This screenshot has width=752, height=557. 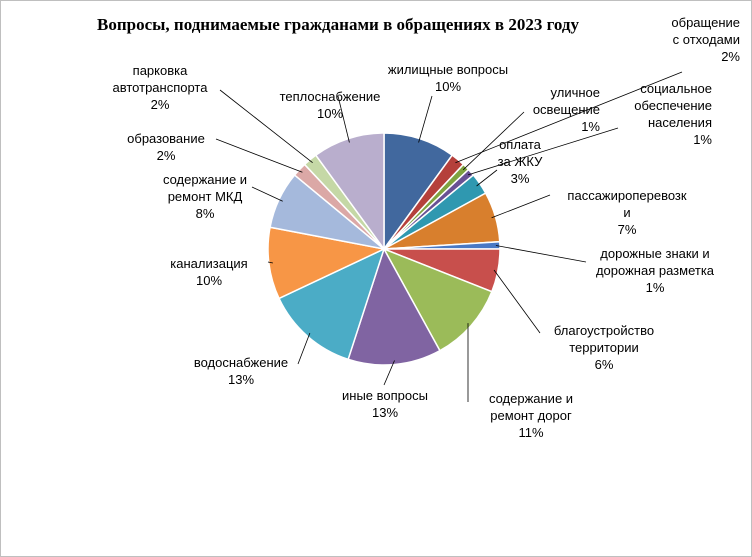 I want to click on slice-label: канализация 10%, so click(x=209, y=272).